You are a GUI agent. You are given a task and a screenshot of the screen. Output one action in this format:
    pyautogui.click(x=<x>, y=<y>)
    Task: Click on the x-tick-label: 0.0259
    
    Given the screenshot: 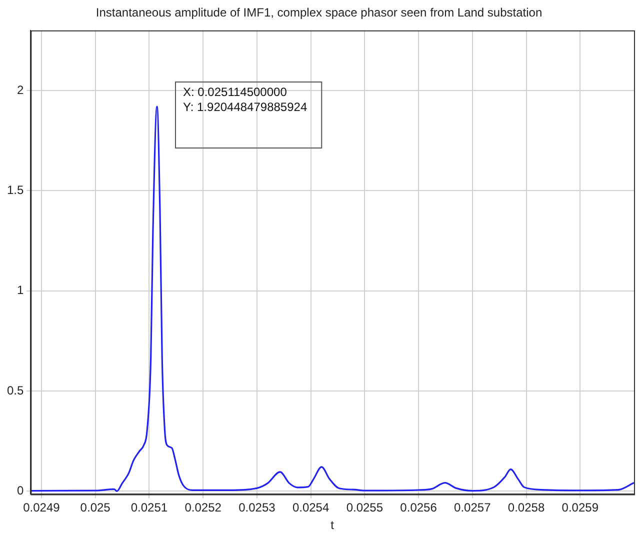 What is the action you would take?
    pyautogui.click(x=580, y=507)
    